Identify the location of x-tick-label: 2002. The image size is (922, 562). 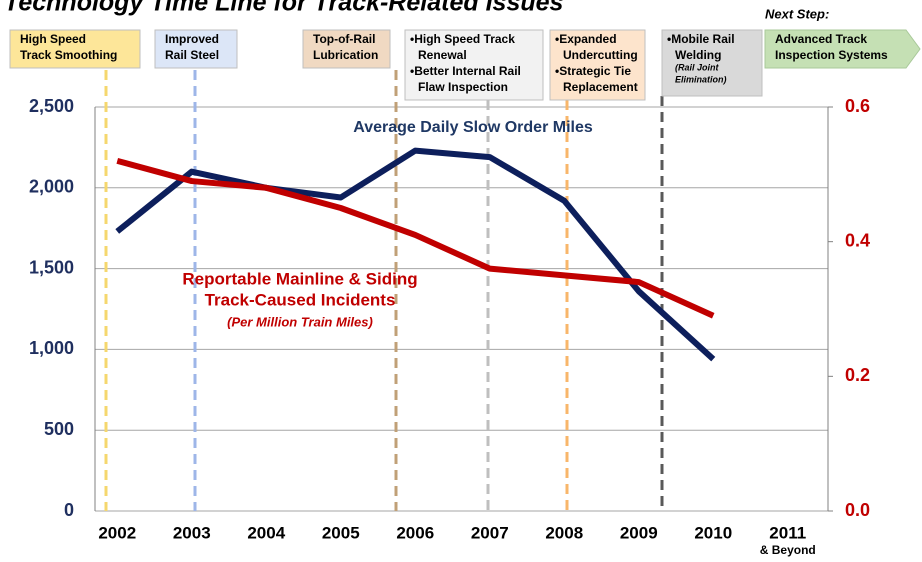
(117, 532).